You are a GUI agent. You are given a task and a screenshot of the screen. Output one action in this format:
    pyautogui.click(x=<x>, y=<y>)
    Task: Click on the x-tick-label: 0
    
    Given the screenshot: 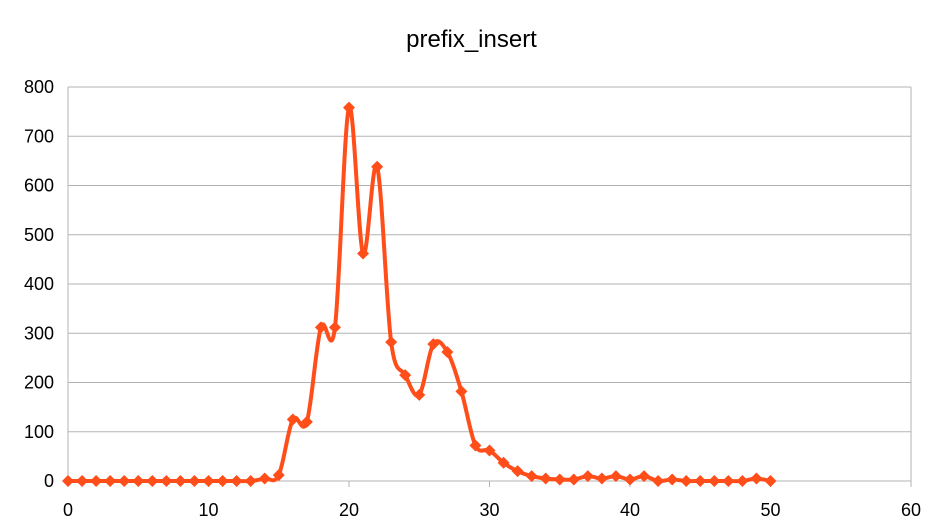 What is the action you would take?
    pyautogui.click(x=68, y=510)
    